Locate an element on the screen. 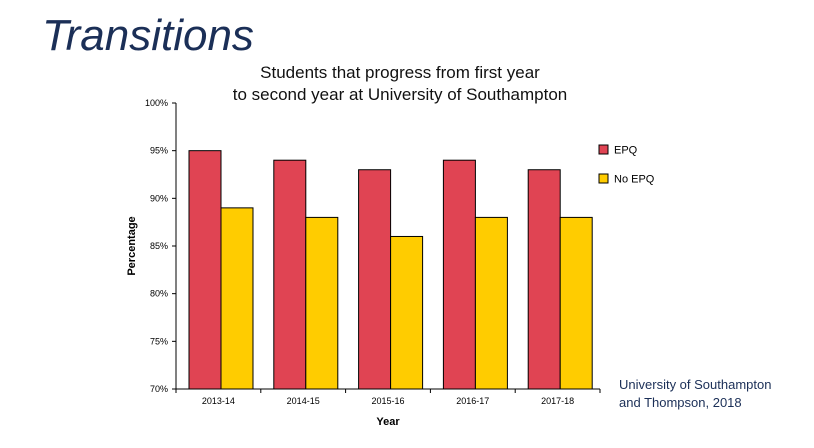 Image resolution: width=814 pixels, height=448 pixels. source-citation-line-1: University of Southampton is located at coordinates (695, 384).